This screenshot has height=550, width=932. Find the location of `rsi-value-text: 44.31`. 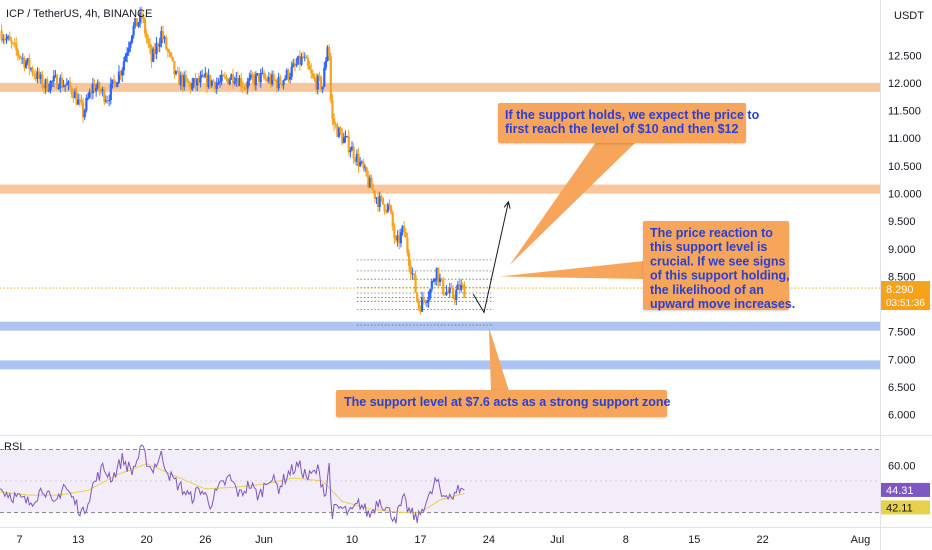

rsi-value-text: 44.31 is located at coordinates (900, 491).